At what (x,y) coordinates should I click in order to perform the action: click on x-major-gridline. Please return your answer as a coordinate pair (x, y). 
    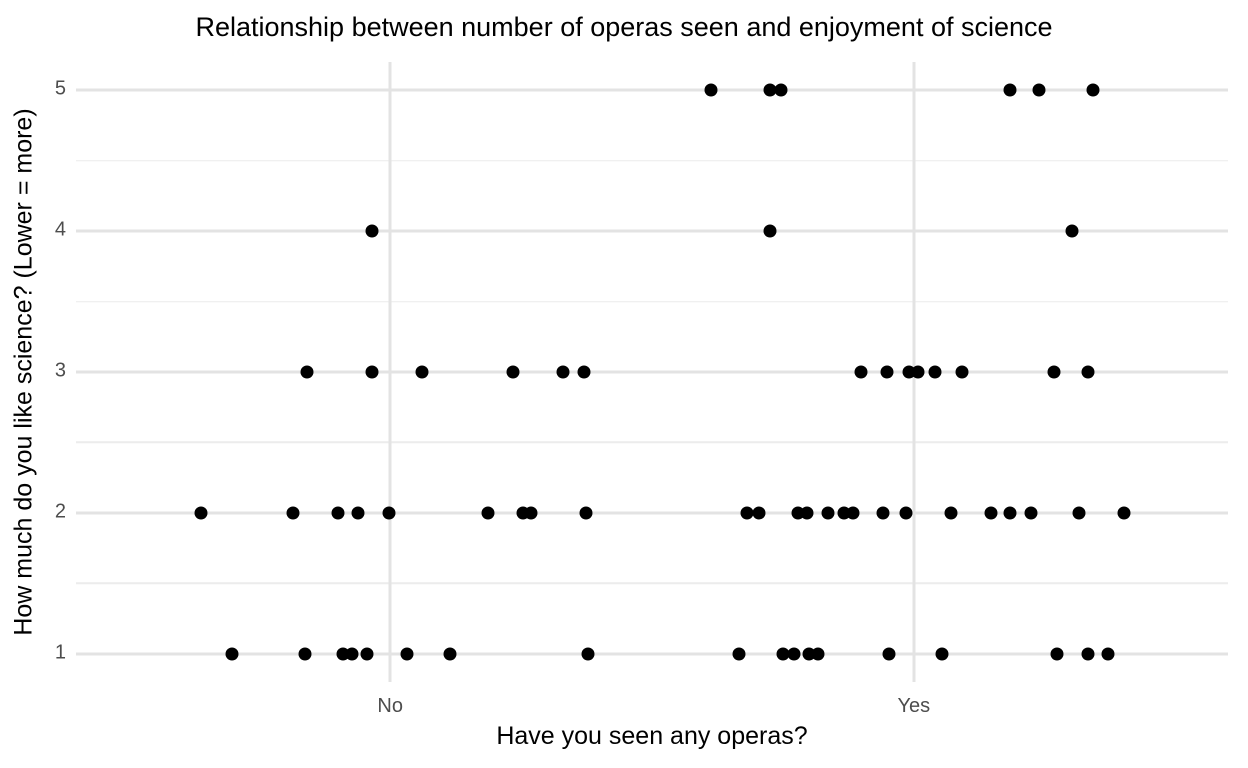
    Looking at the image, I should click on (390, 372).